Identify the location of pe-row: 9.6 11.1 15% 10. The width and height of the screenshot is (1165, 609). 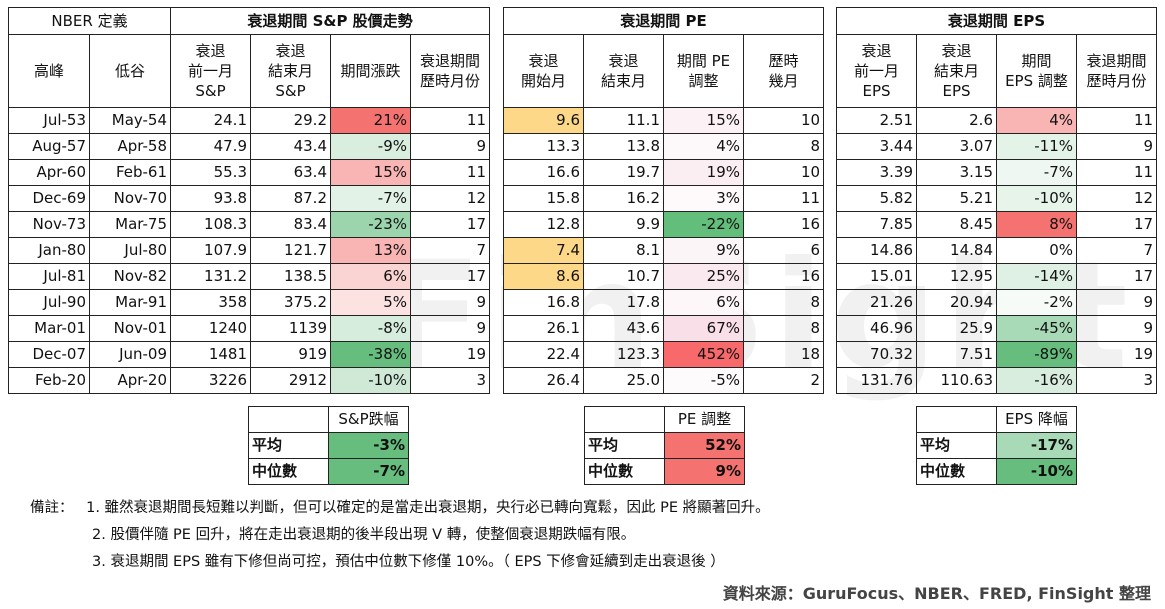
(664, 120).